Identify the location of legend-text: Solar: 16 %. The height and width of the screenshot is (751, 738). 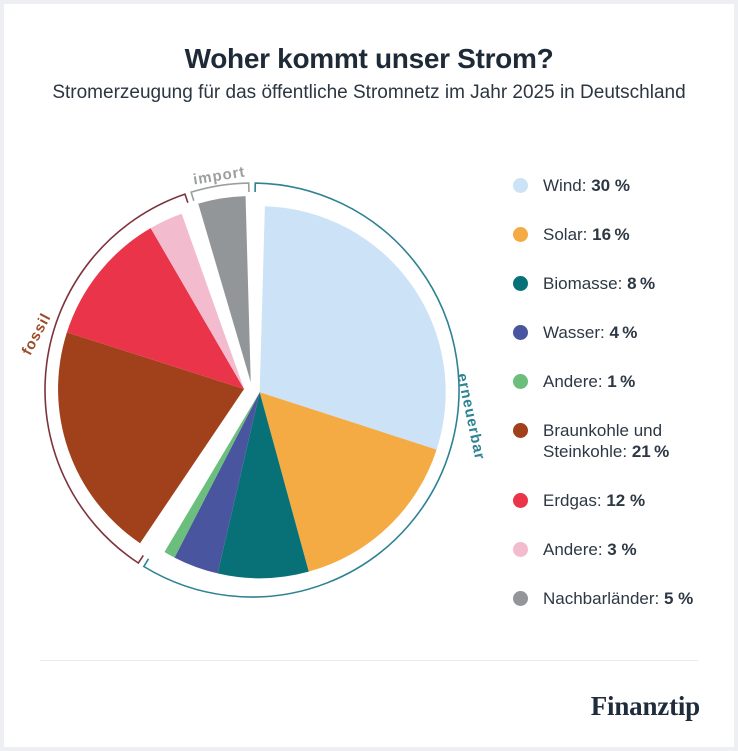
(628, 234).